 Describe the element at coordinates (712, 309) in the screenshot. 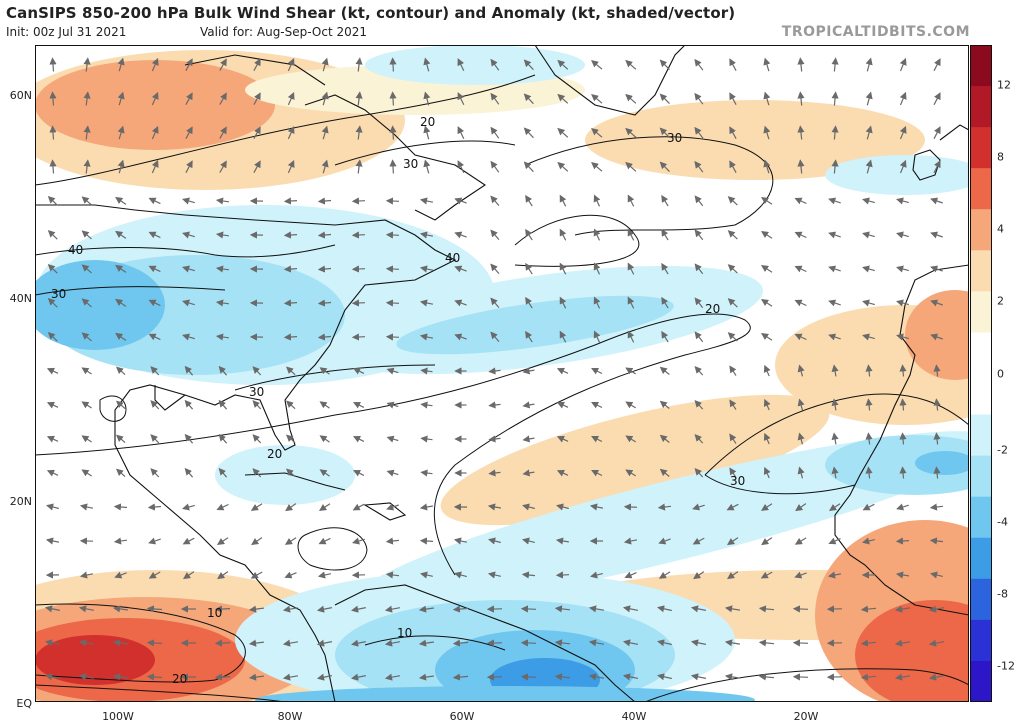

I see `contour-label: 20` at that location.